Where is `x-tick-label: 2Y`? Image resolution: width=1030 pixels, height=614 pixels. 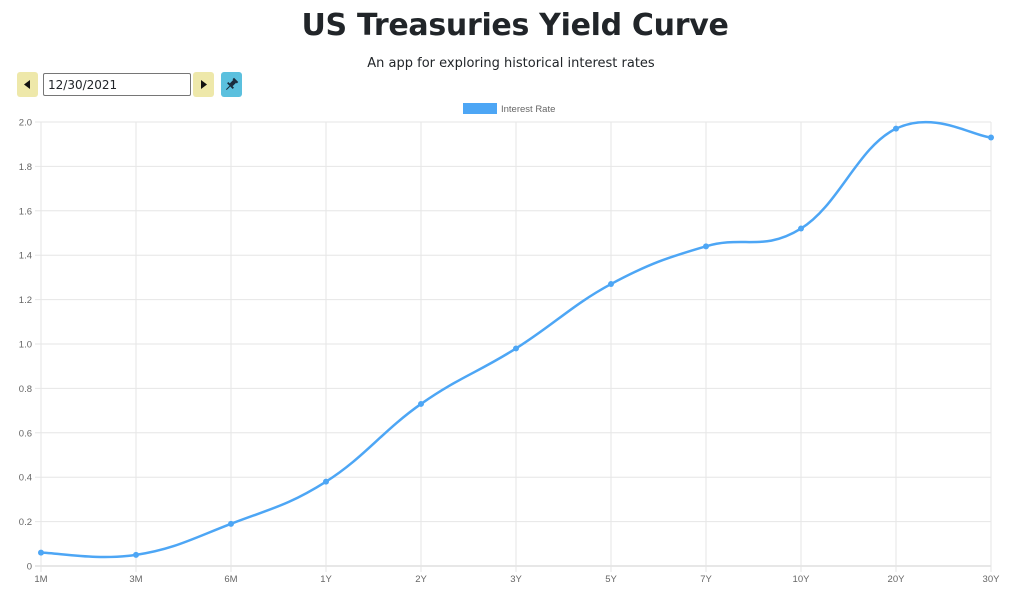
x-tick-label: 2Y is located at coordinates (421, 579).